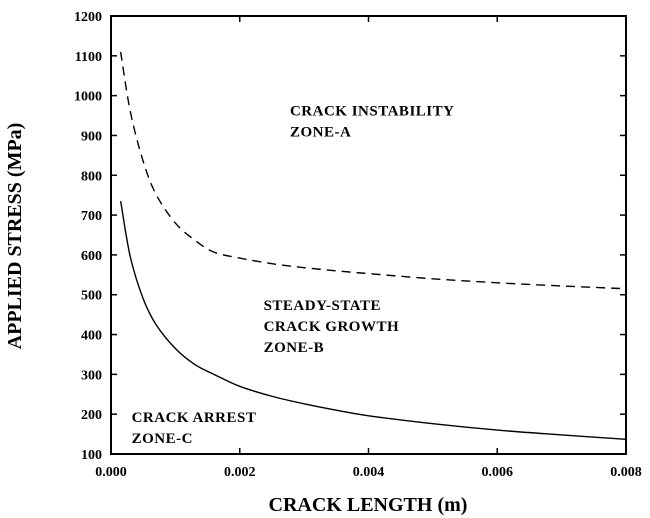 The width and height of the screenshot is (650, 518). What do you see at coordinates (162, 439) in the screenshot?
I see `zone-label-line: ZONE-C` at bounding box center [162, 439].